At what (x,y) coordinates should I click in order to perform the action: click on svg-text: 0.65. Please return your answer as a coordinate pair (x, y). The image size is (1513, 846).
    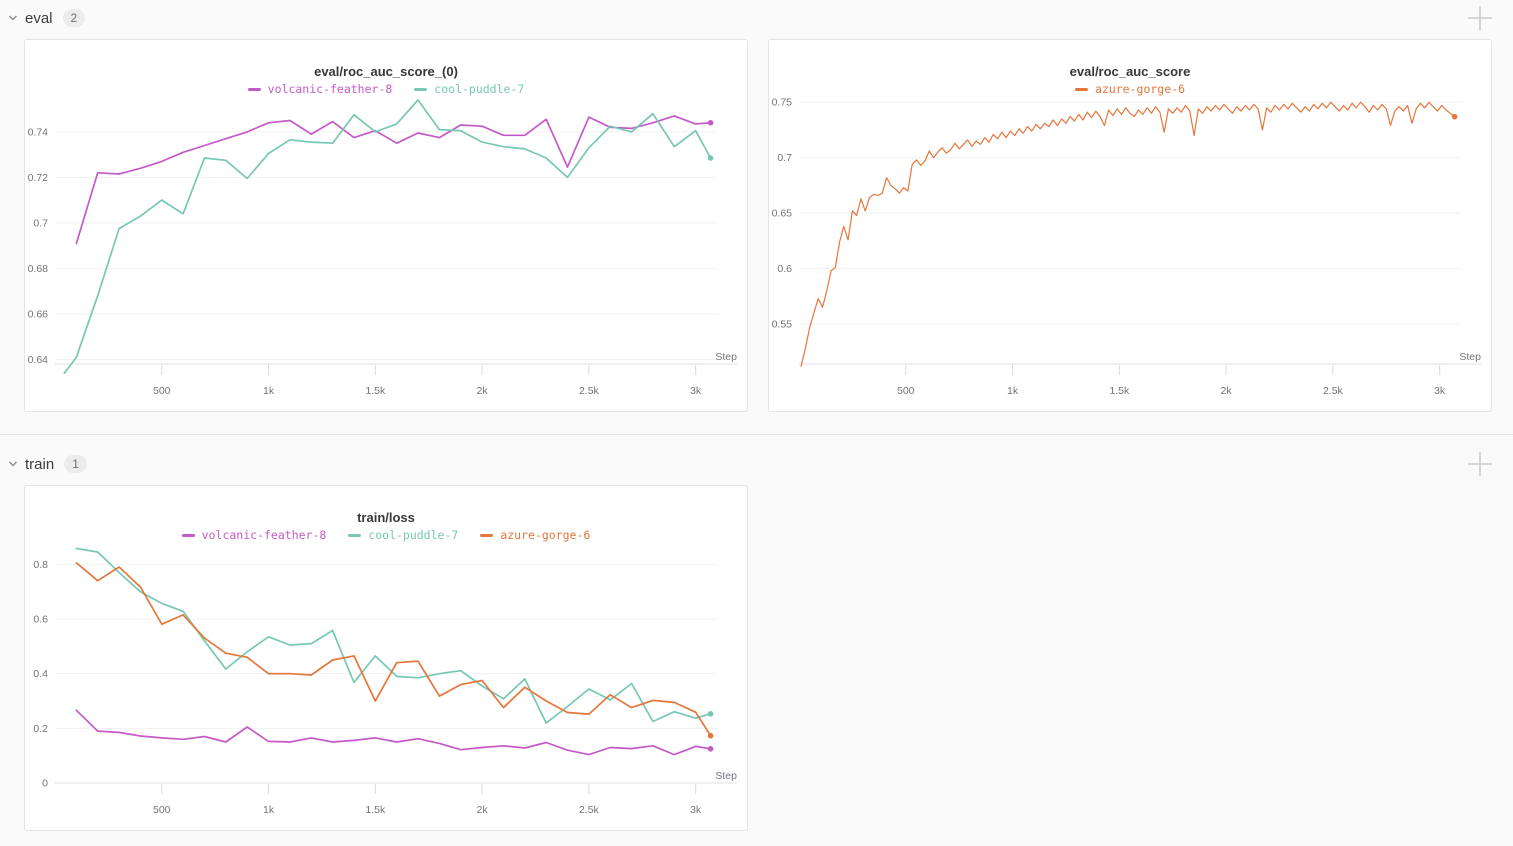
    Looking at the image, I should click on (782, 214).